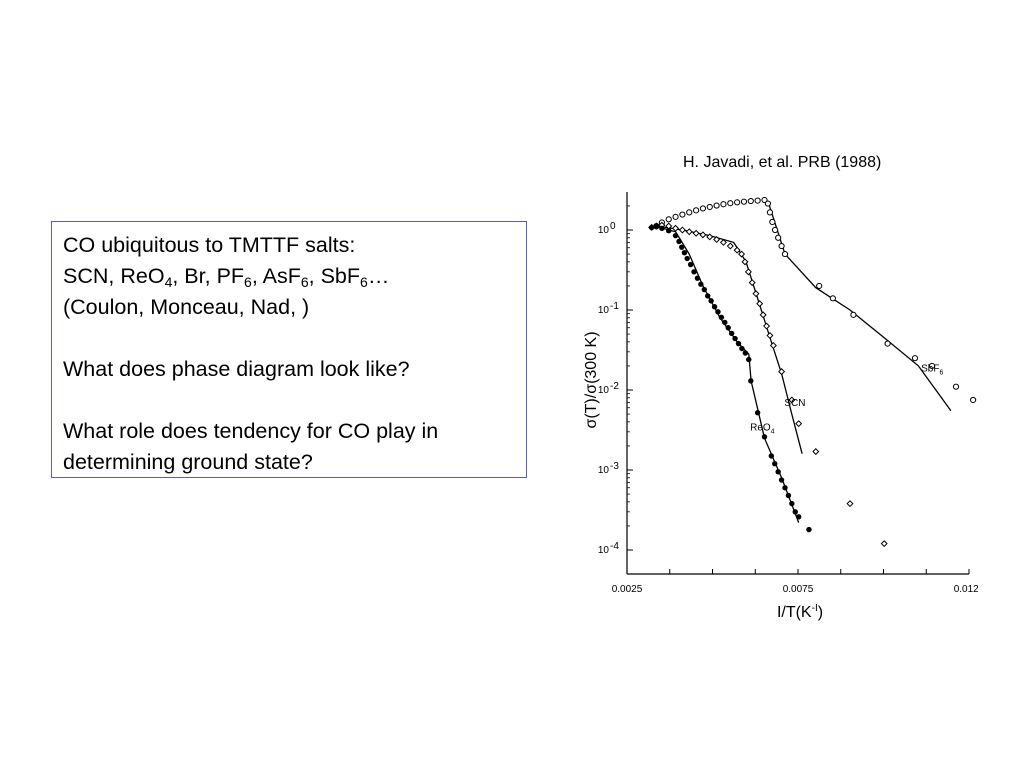  Describe the element at coordinates (613, 226) in the screenshot. I see `y-tick-exponent: 0` at that location.